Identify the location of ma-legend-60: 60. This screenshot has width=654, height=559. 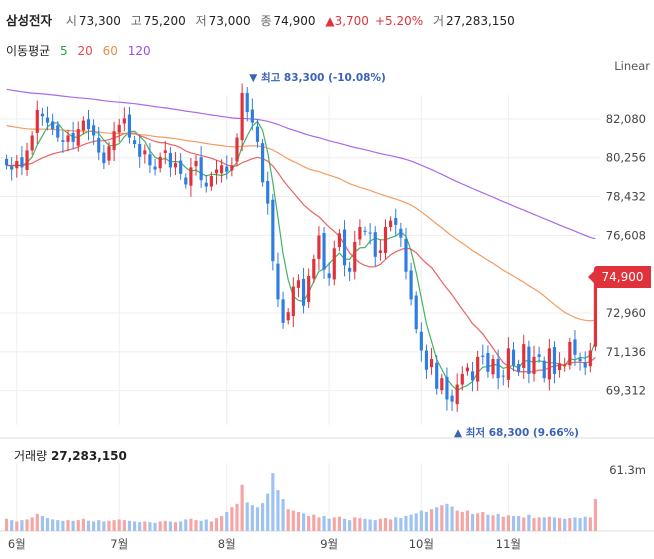
(110, 51).